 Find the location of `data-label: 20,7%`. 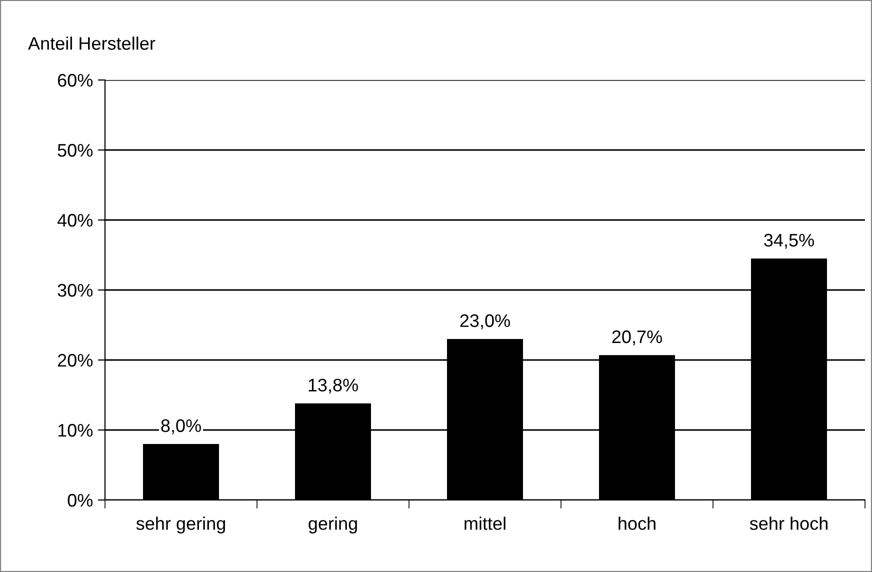

data-label: 20,7% is located at coordinates (637, 338).